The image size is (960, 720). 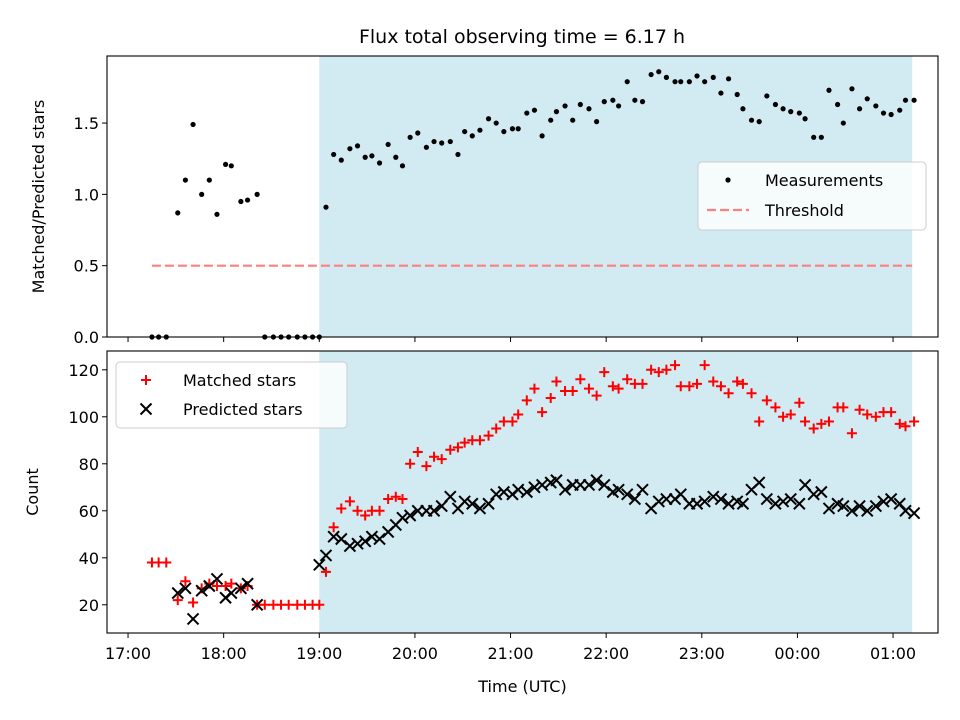 I want to click on legend-label: Matched stars, so click(x=239, y=380).